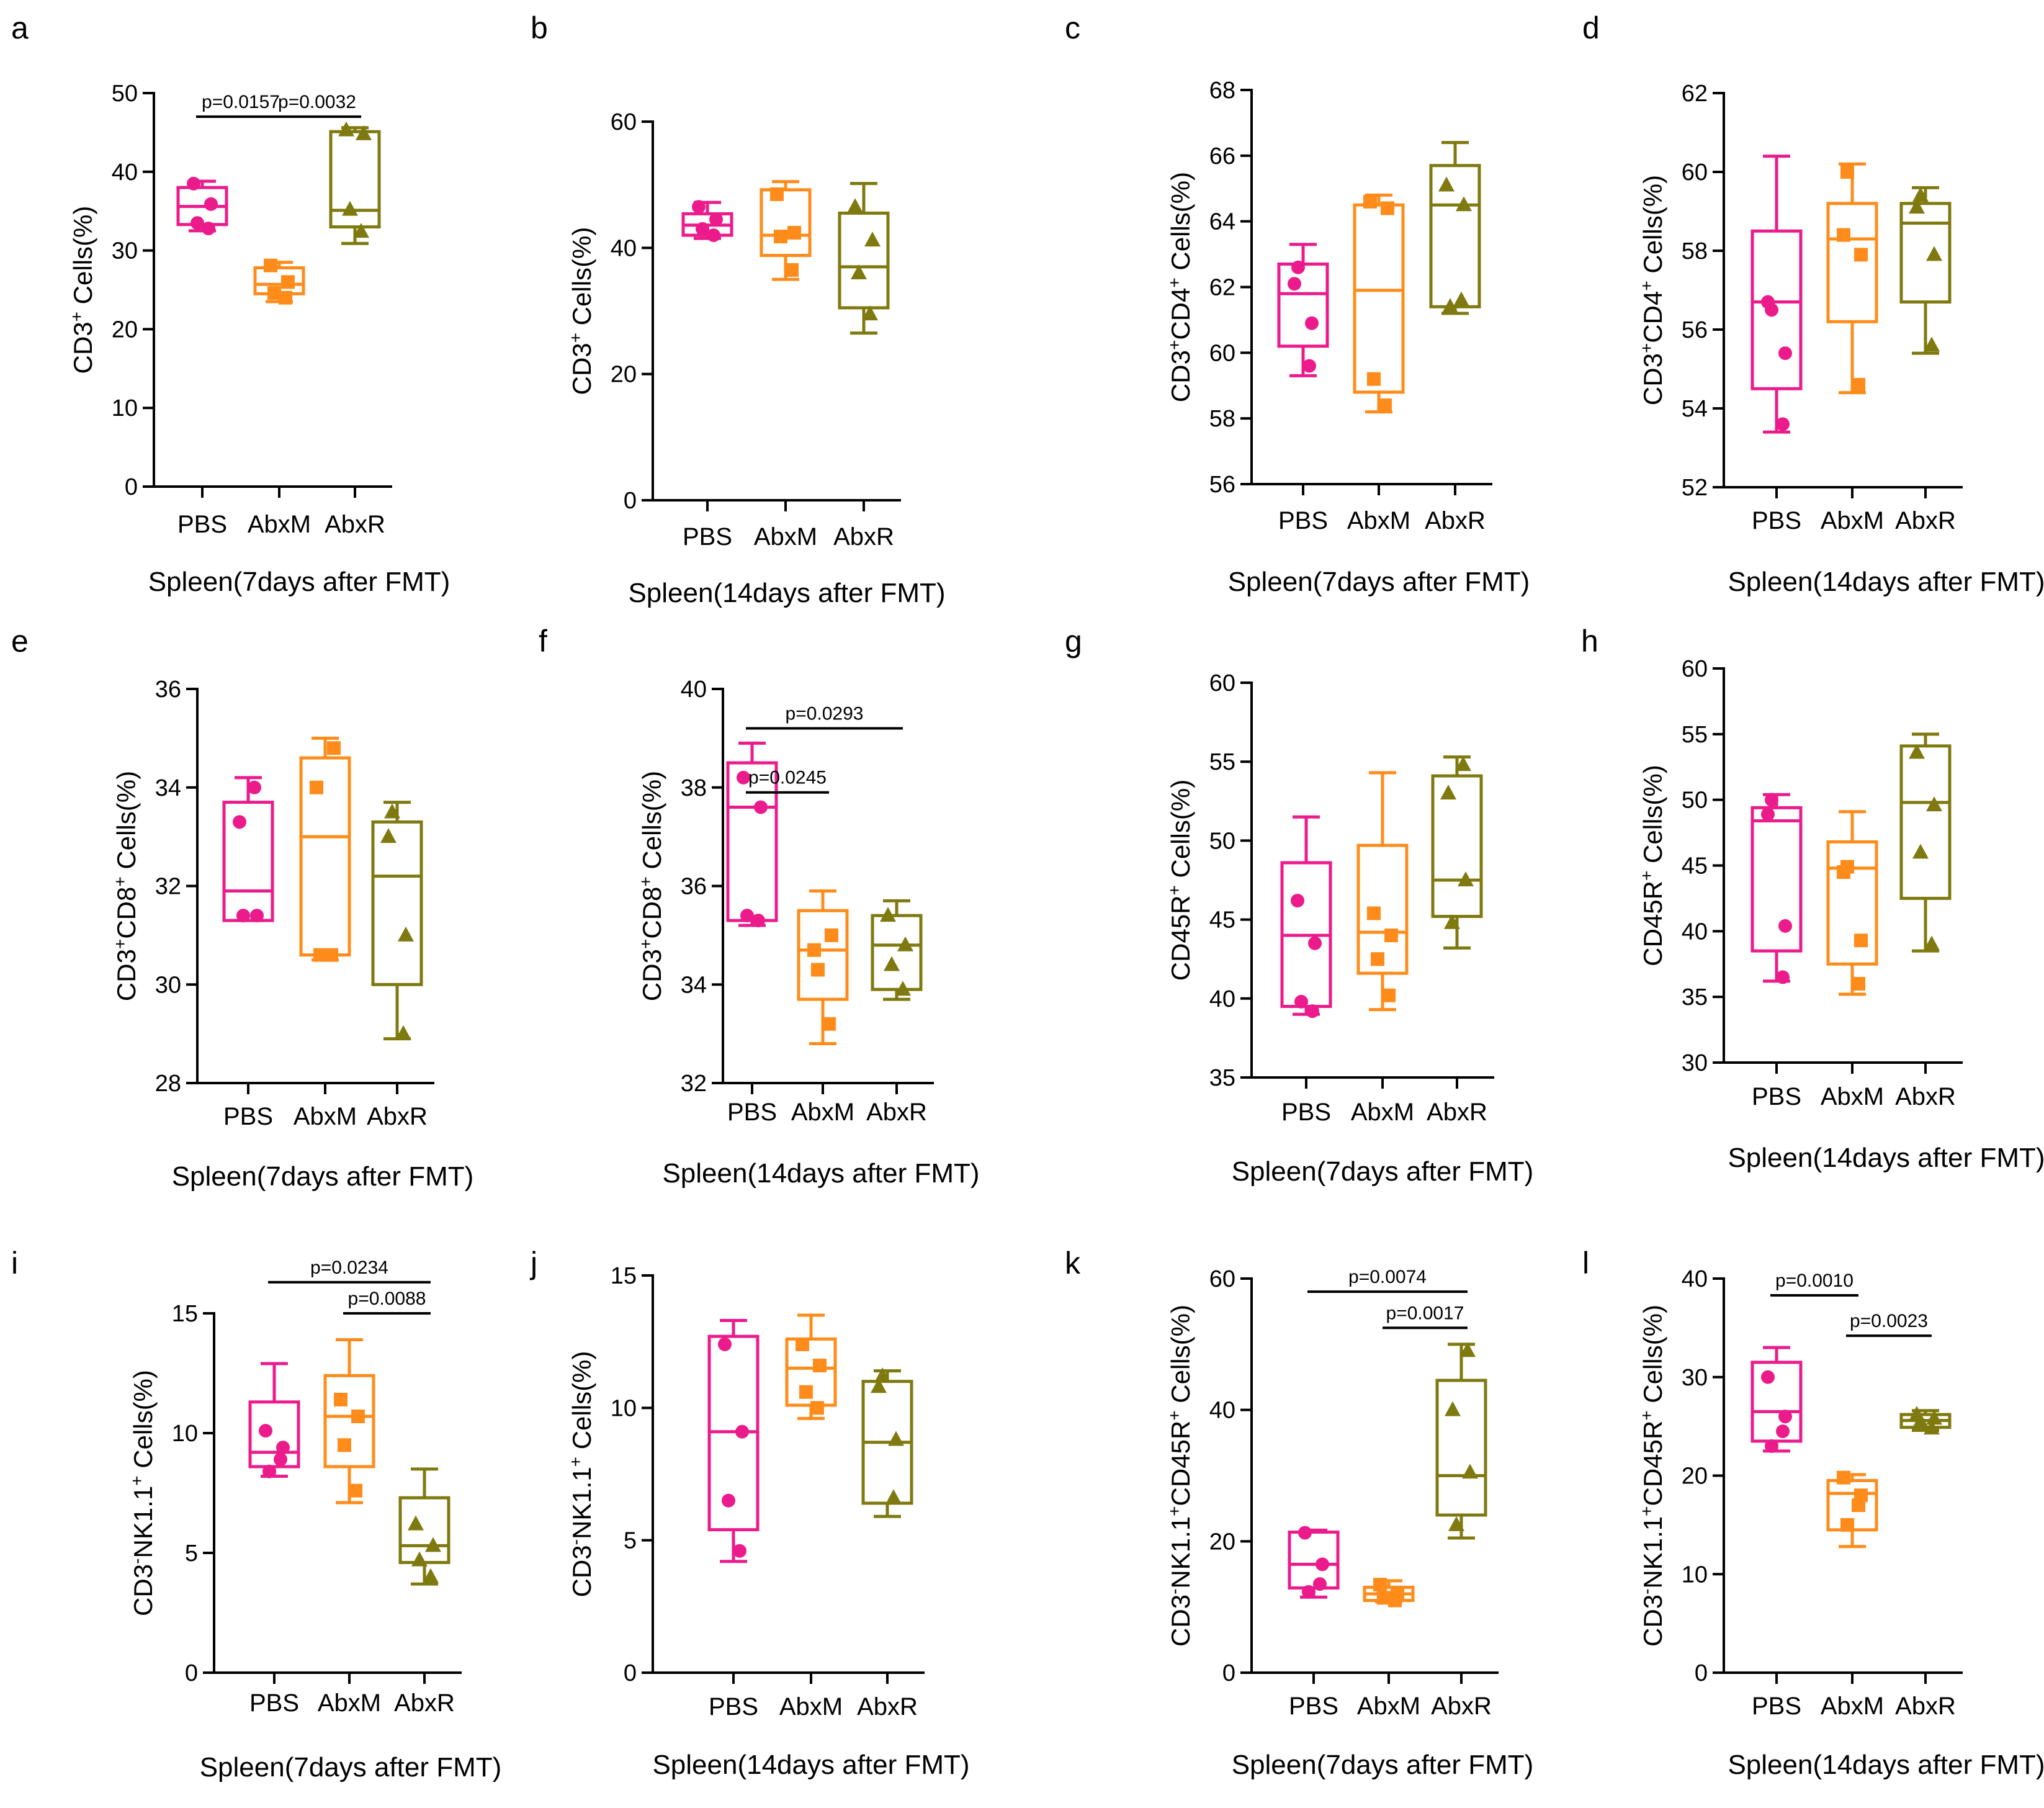  Describe the element at coordinates (1889, 1321) in the screenshot. I see `pvalue-label: p=0.0023` at that location.